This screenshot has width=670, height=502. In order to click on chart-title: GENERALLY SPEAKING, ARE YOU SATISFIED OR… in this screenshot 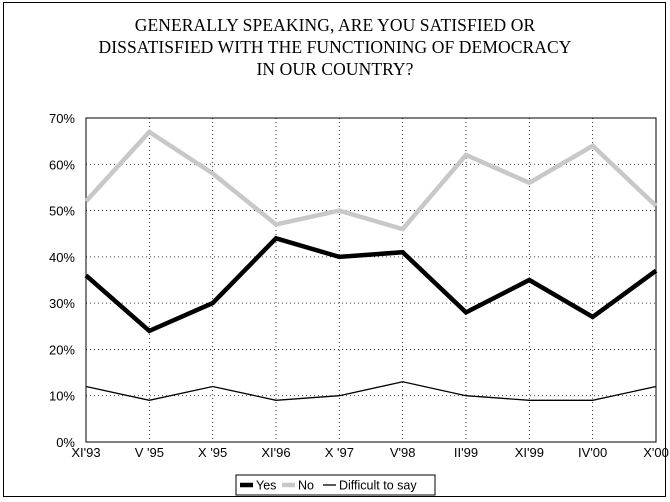, I will do `click(335, 47)`.